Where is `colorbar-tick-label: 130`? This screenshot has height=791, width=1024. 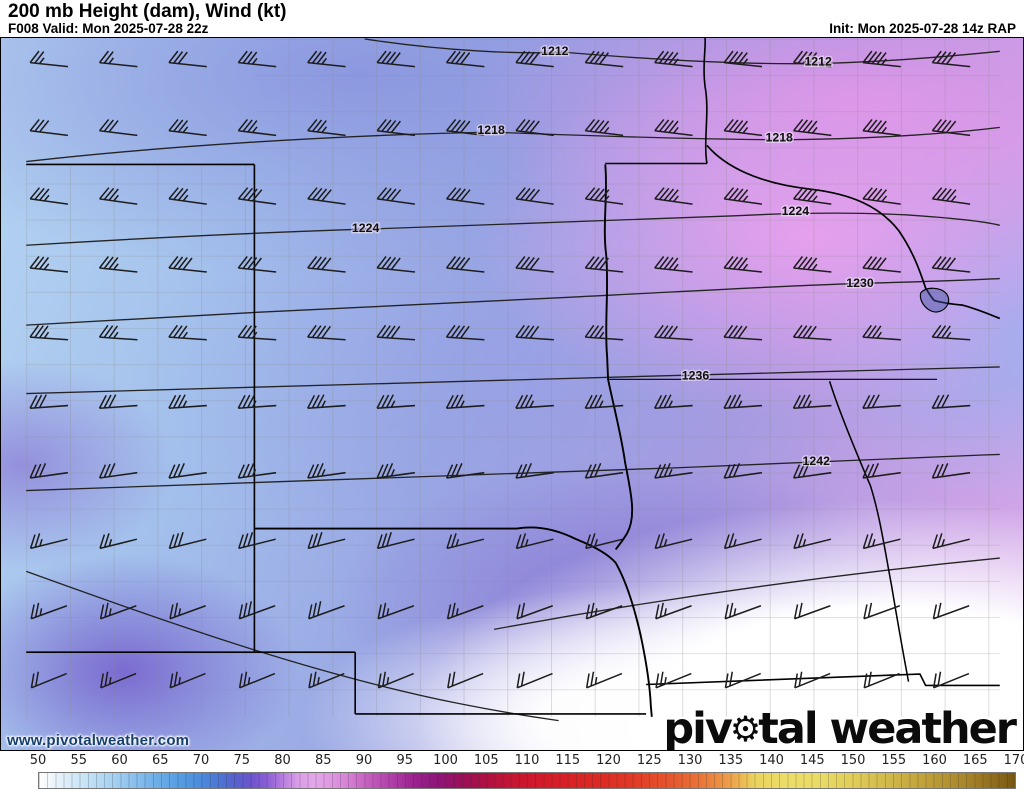
colorbar-tick-label: 130 is located at coordinates (690, 760).